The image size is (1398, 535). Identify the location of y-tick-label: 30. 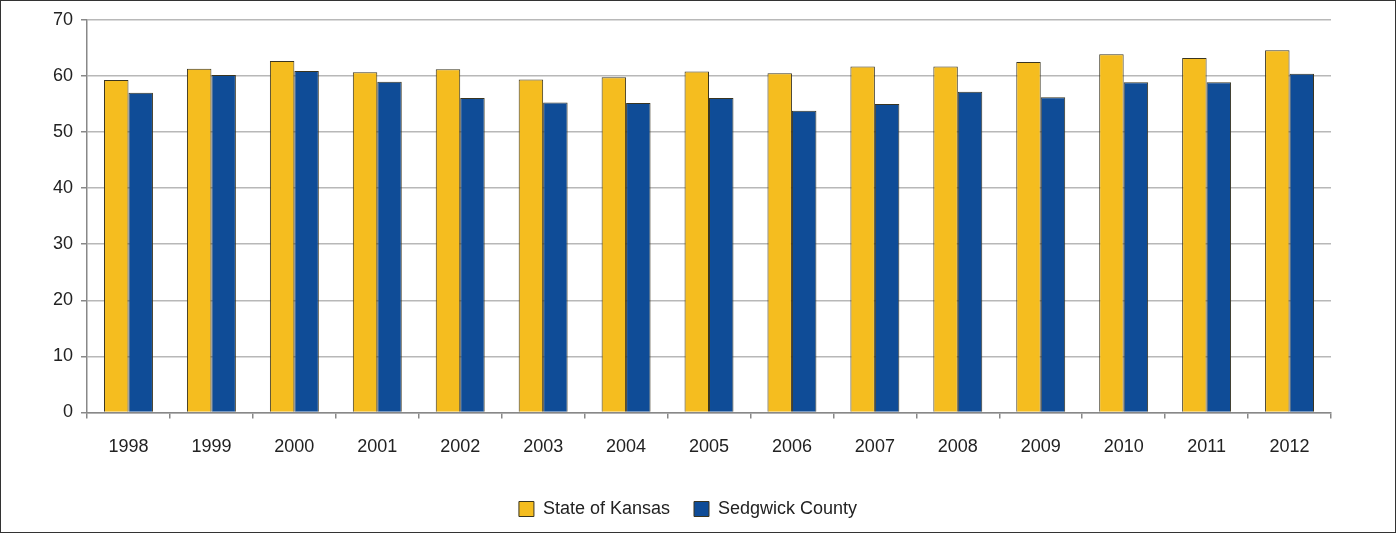
(63, 243).